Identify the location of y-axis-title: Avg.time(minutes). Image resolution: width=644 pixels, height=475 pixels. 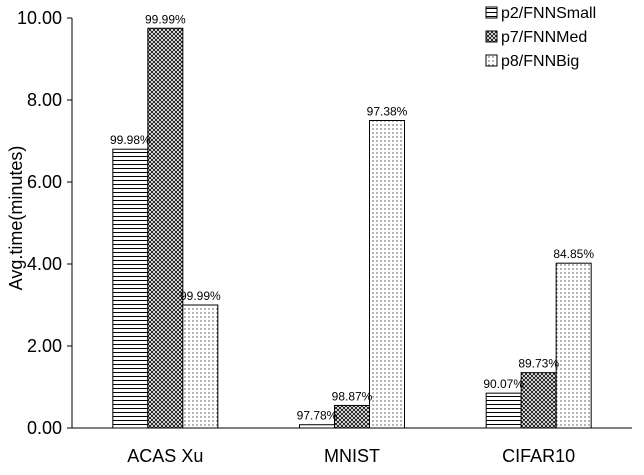
(16, 218).